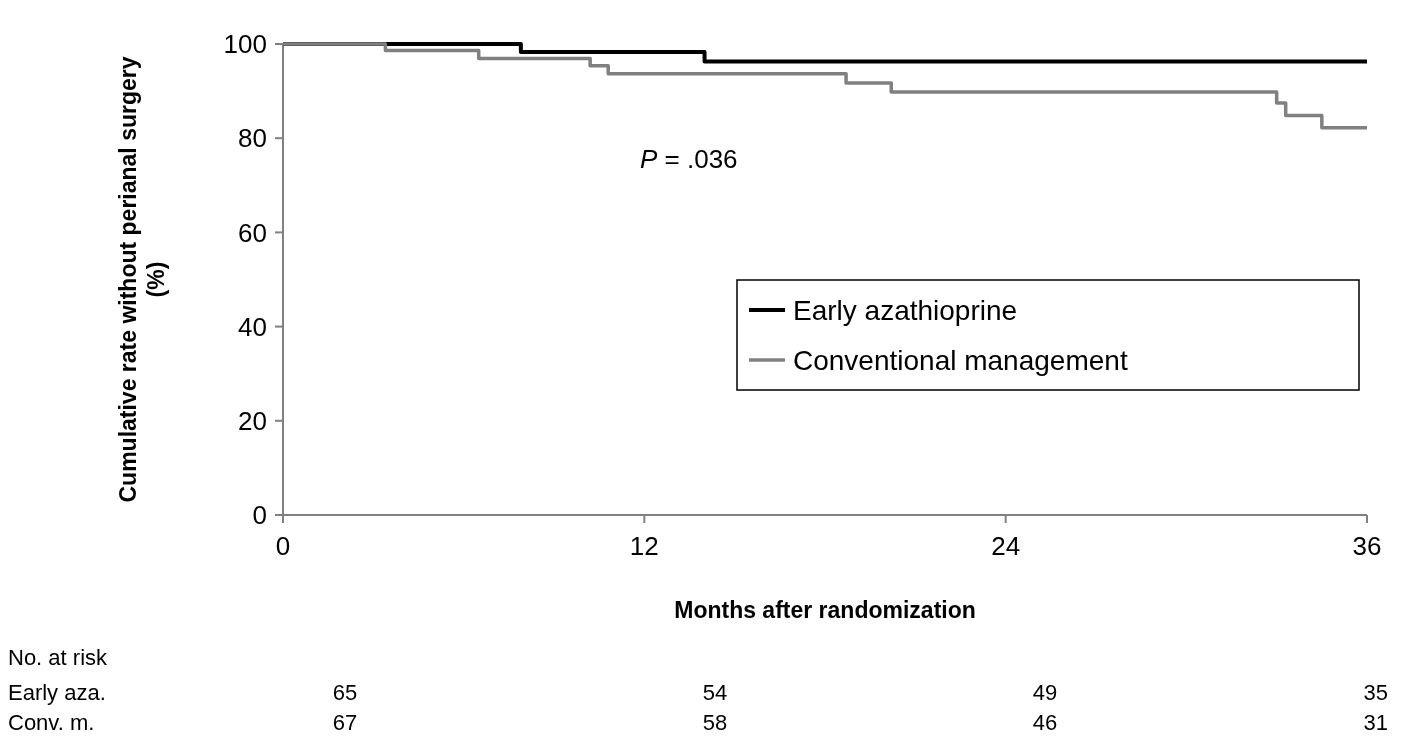 This screenshot has height=748, width=1410. What do you see at coordinates (345, 692) in the screenshot?
I see `text: 65` at bounding box center [345, 692].